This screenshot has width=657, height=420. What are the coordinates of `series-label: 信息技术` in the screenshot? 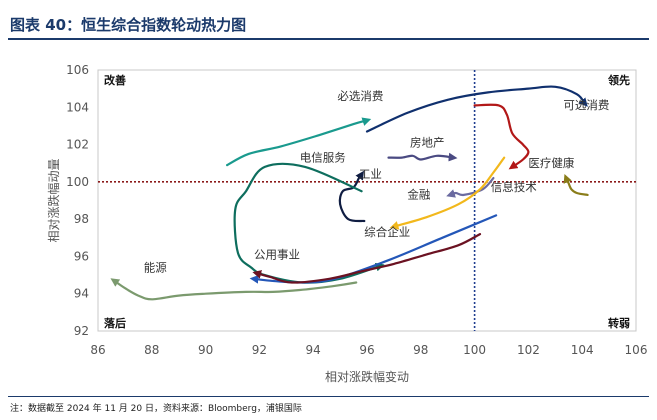 It's located at (514, 187).